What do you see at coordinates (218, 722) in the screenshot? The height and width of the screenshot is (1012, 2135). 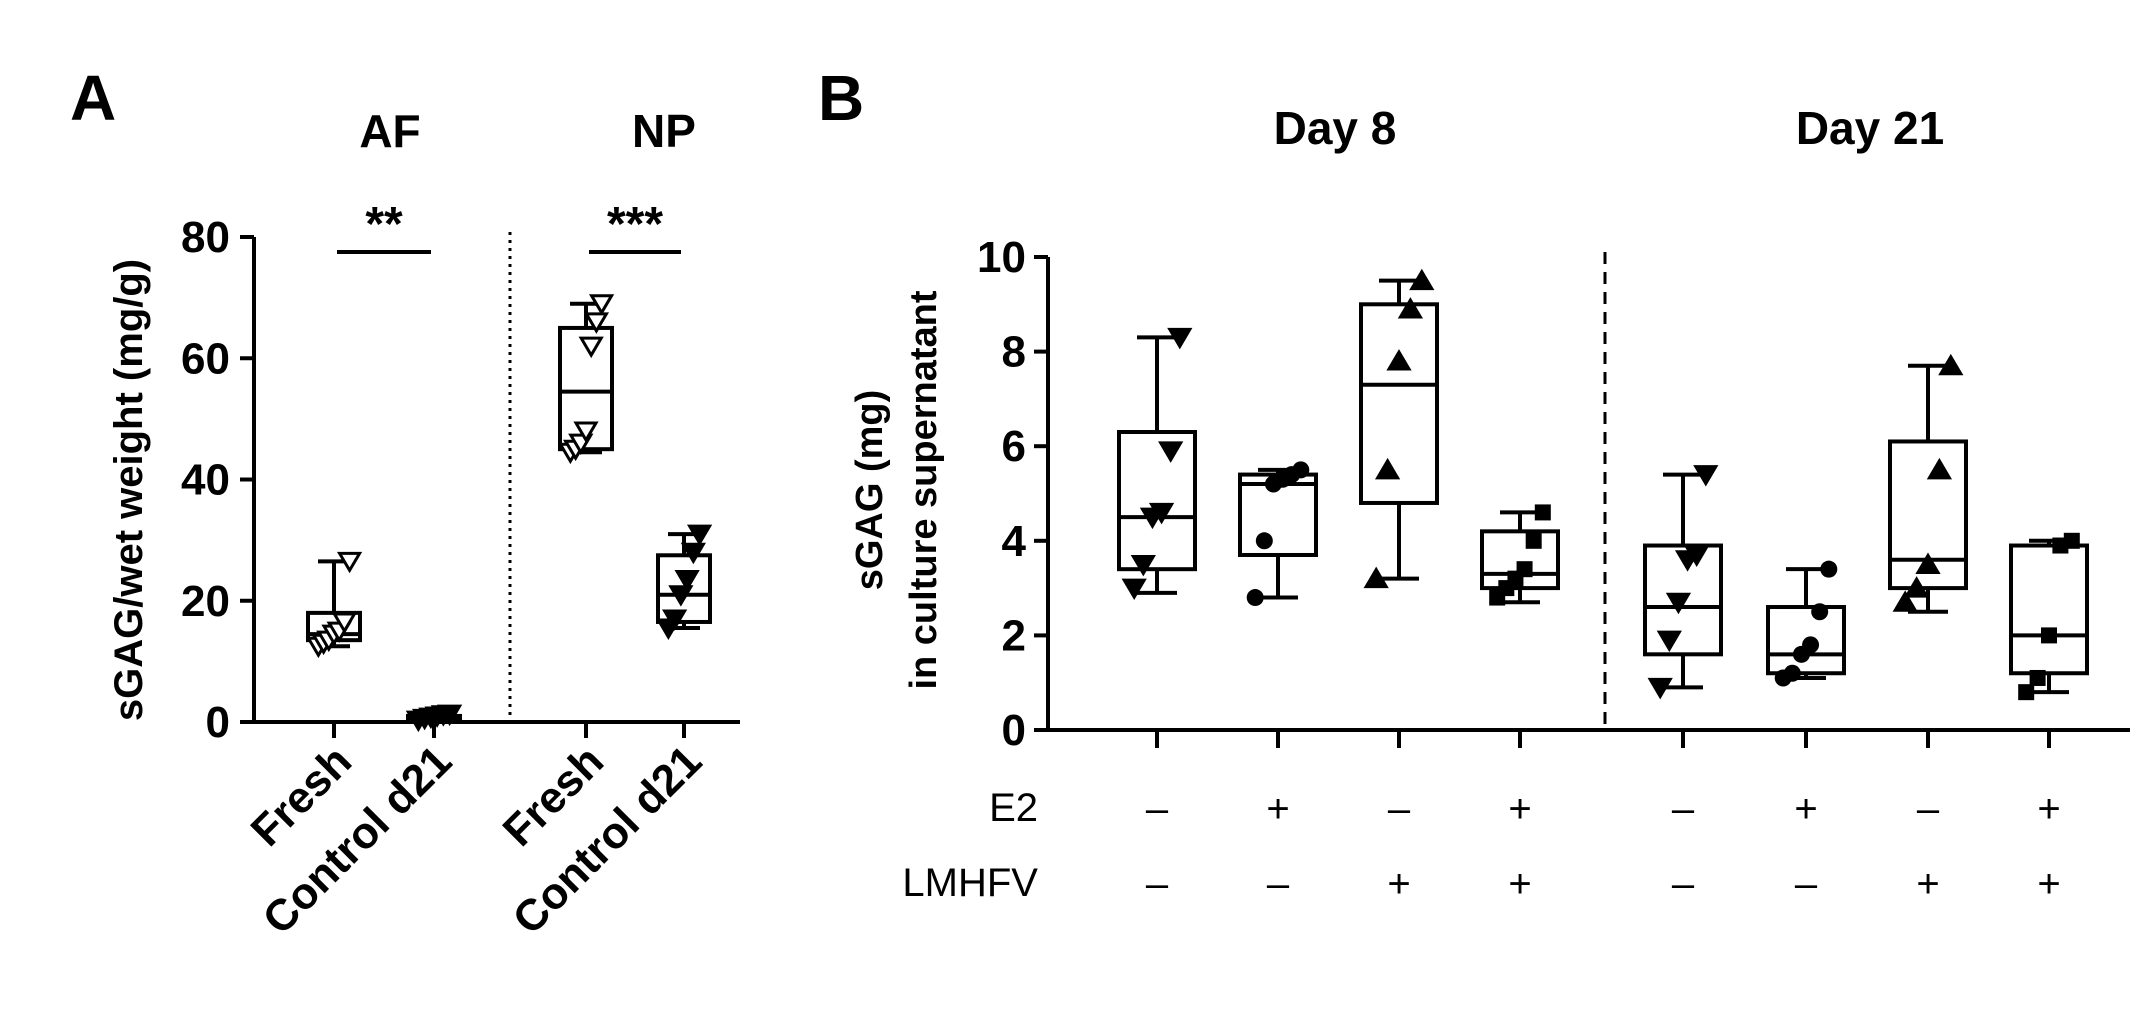 I see `panel-a-y-tick-label: 0` at bounding box center [218, 722].